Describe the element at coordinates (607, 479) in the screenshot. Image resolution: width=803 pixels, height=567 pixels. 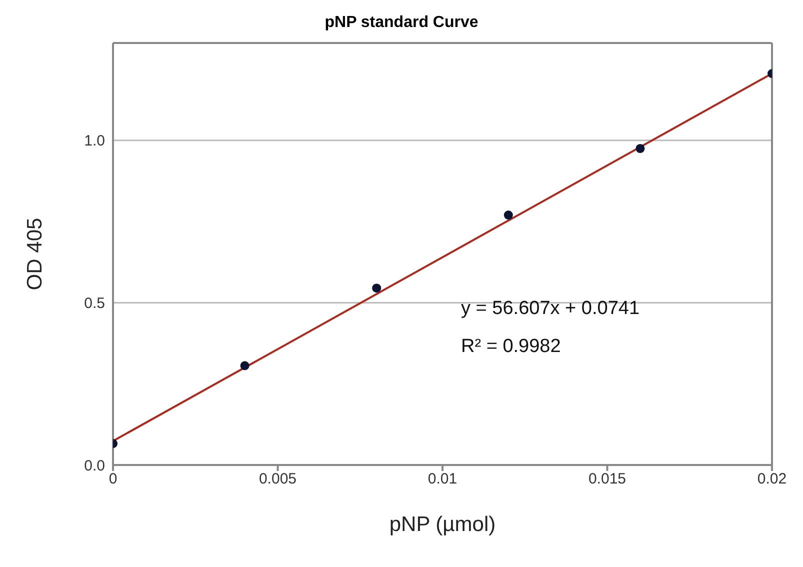
I see `x-tick-label: 0.015` at that location.